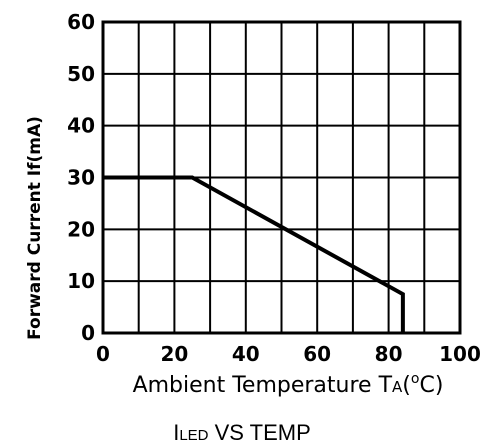  I want to click on x-axis-title-close-paren: ), so click(439, 385).